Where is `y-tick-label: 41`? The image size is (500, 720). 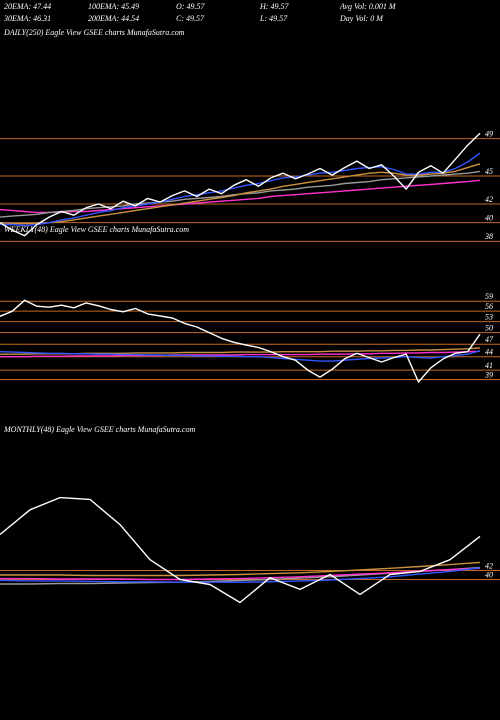 y-tick-label: 41 is located at coordinates (489, 365).